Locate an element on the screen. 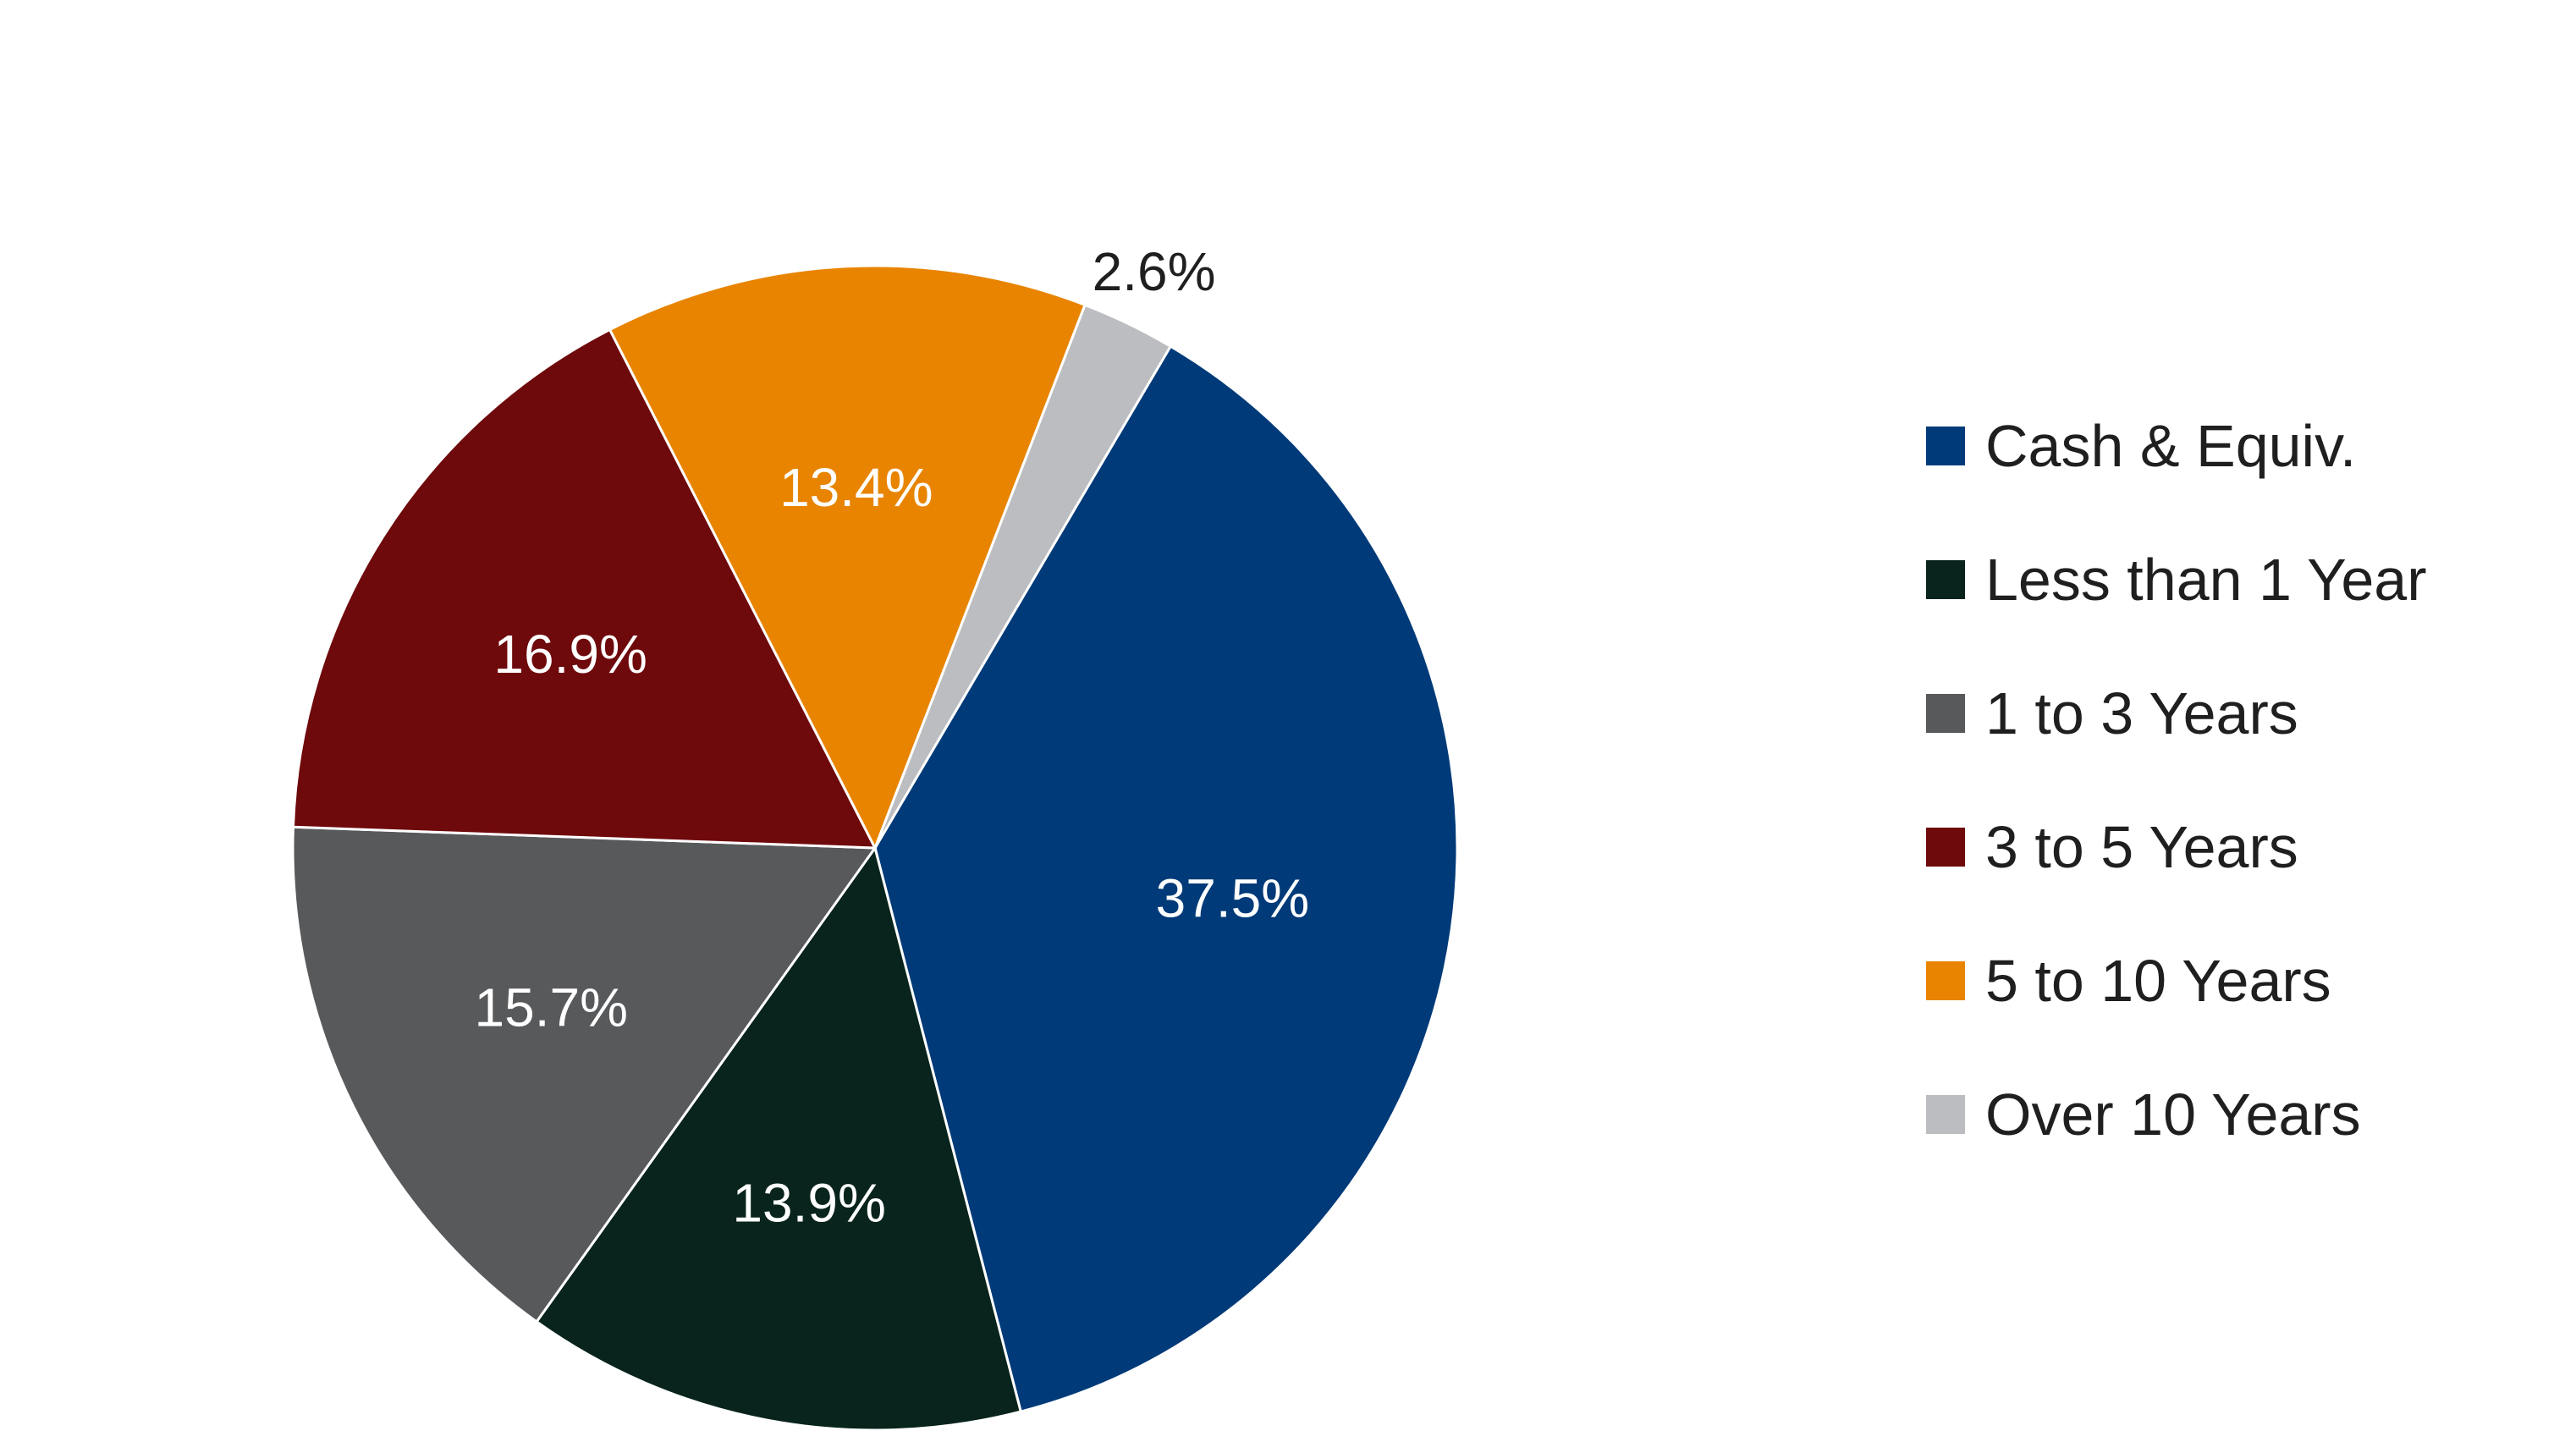 The image size is (2576, 1442). data-label-1-to-3-years: 15.7% is located at coordinates (551, 1007).